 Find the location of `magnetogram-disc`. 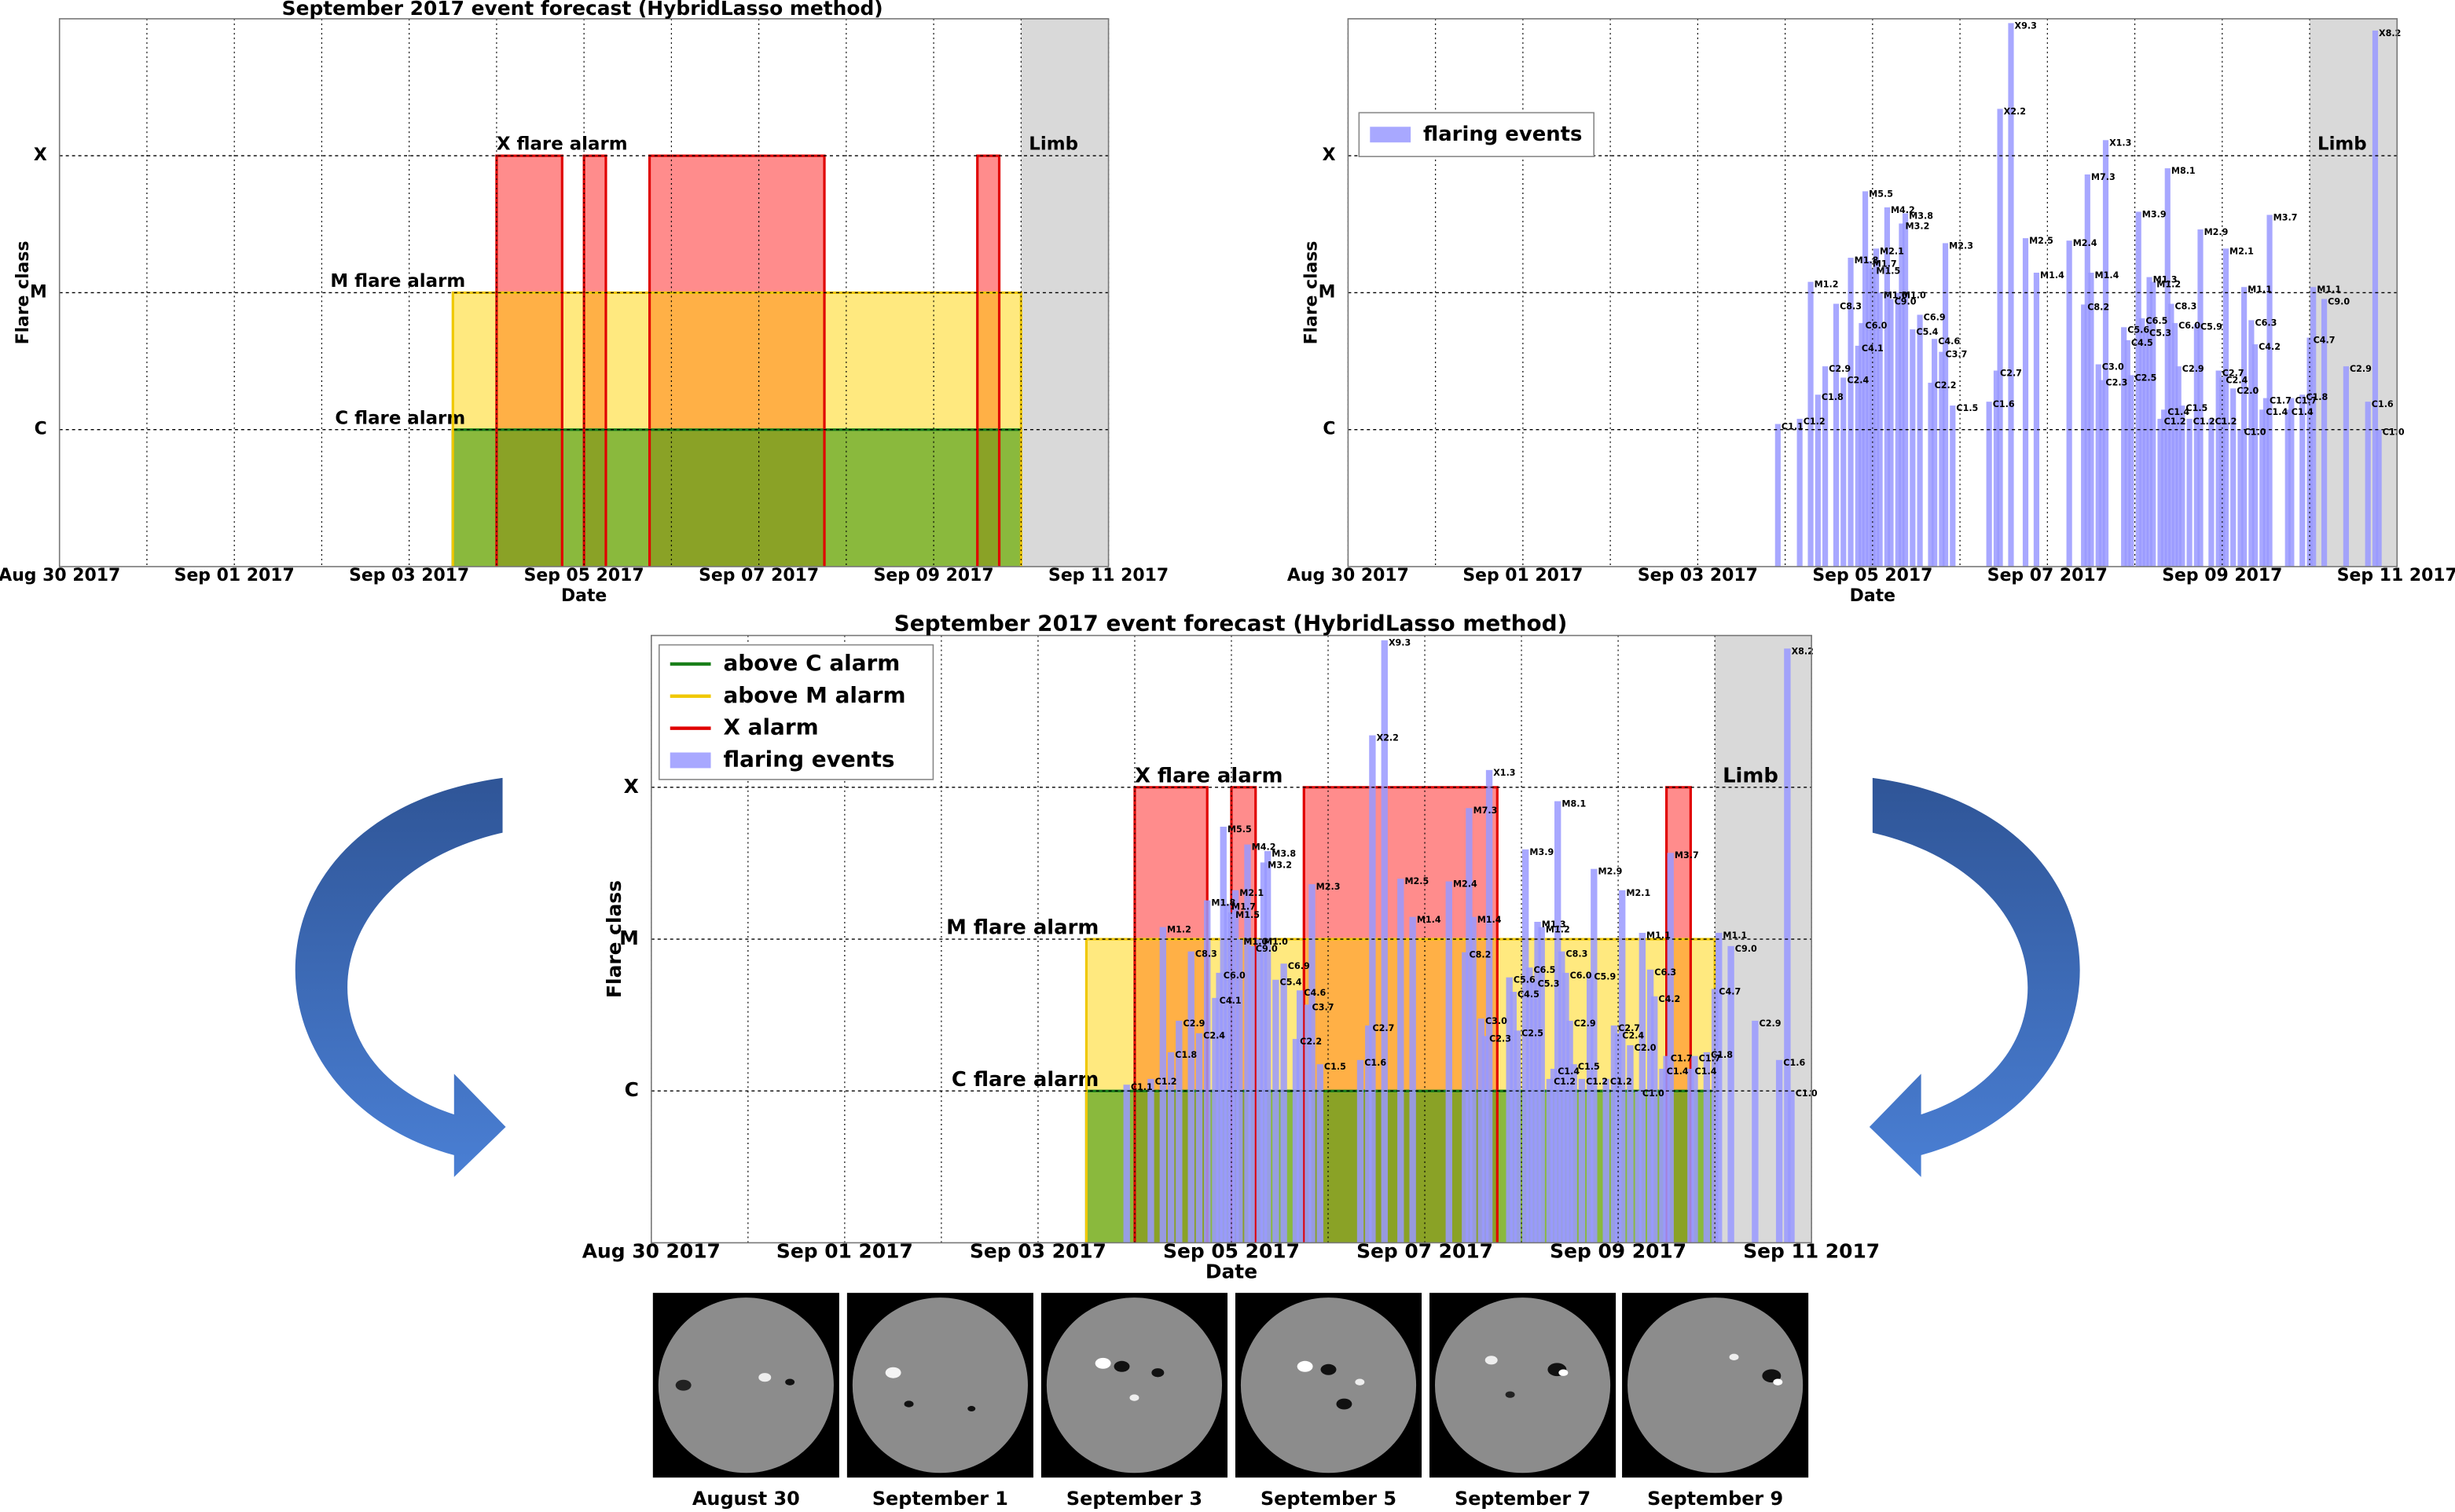

magnetogram-disc is located at coordinates (746, 1385).